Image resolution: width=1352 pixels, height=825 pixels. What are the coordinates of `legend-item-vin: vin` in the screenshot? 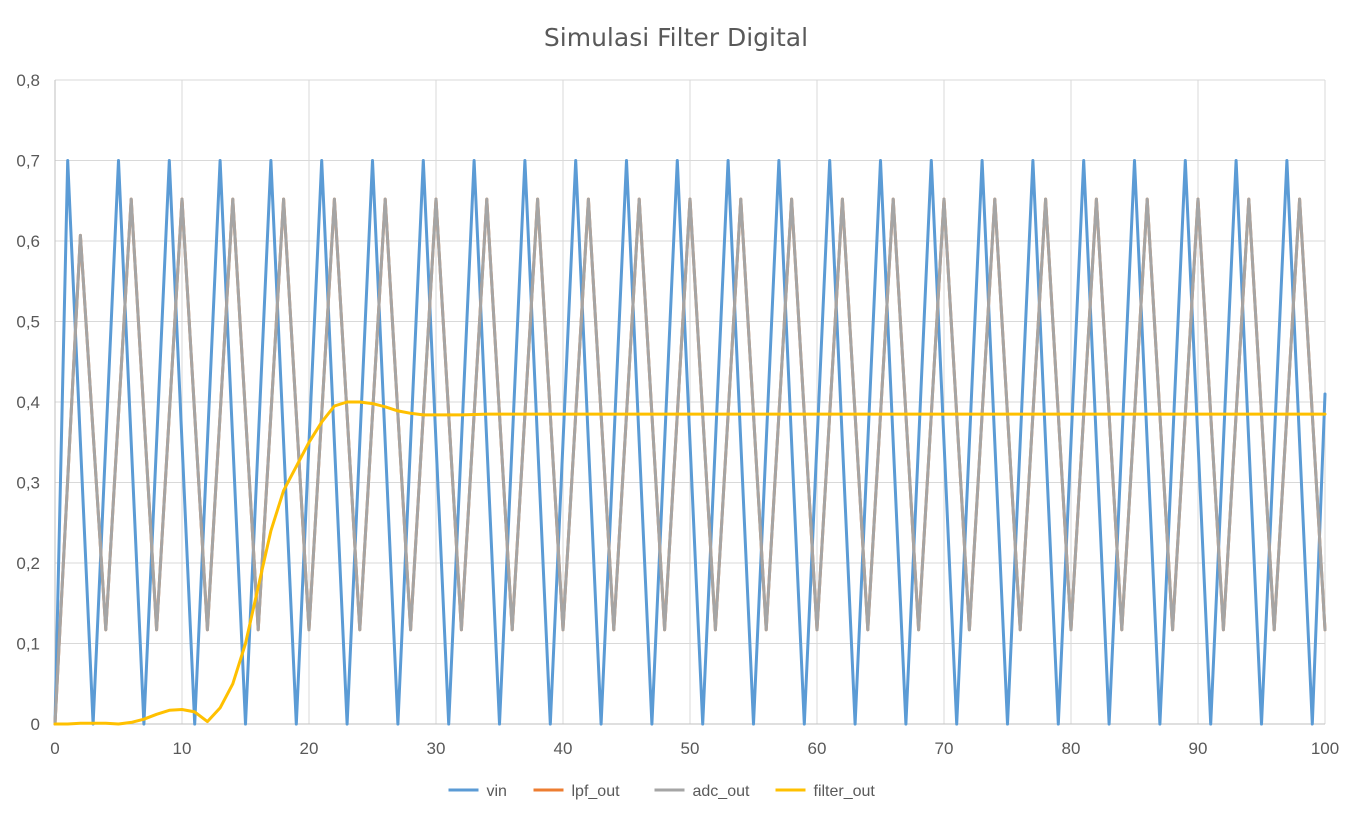 It's located at (477, 791).